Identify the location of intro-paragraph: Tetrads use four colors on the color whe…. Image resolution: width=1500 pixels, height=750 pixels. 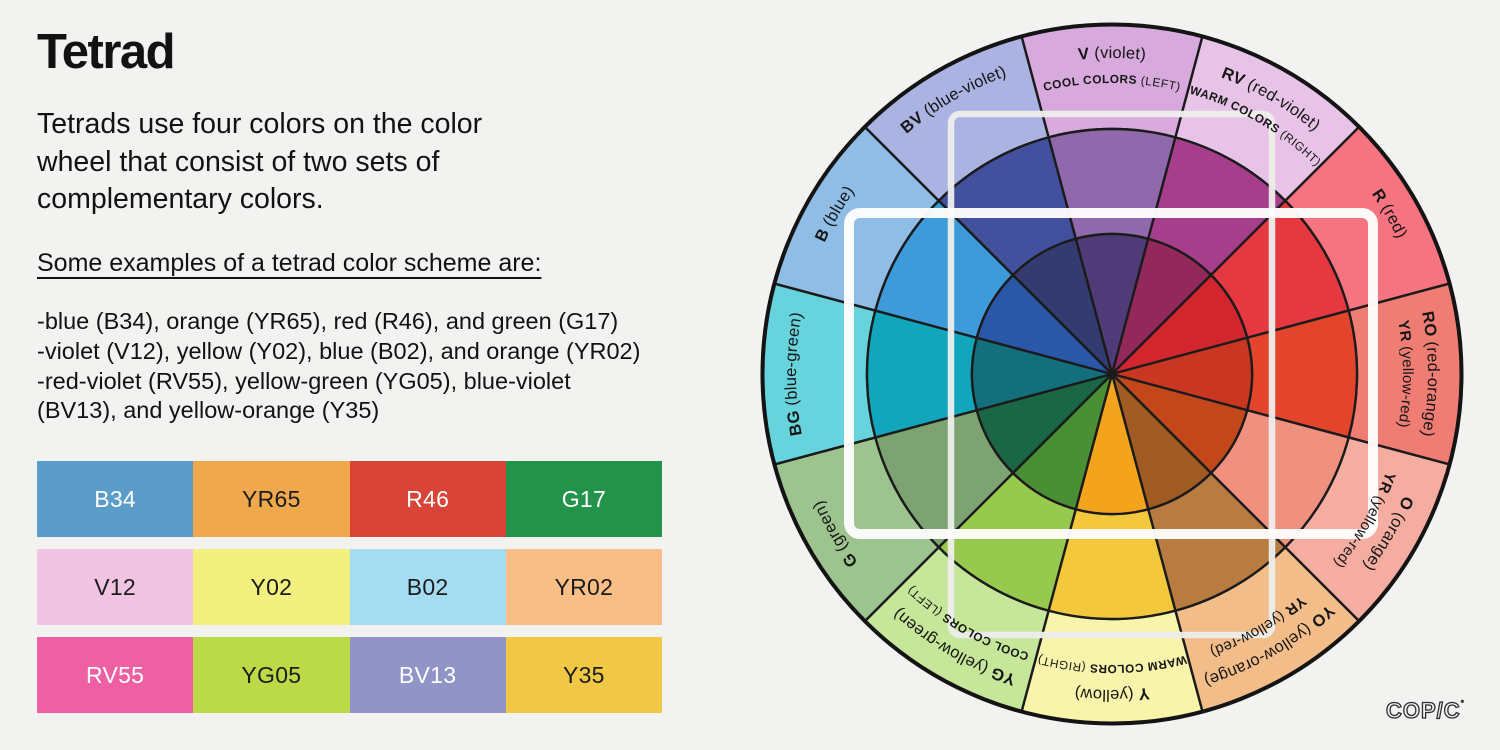
(259, 162).